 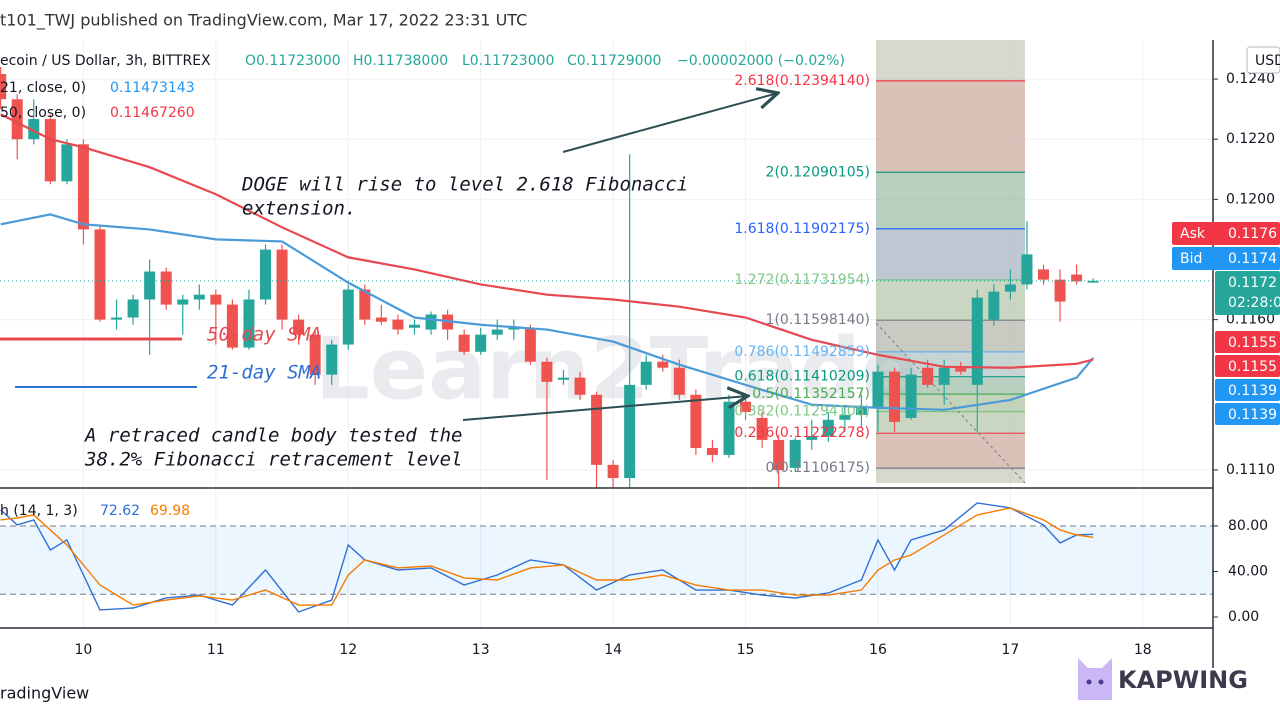 I want to click on fib-label: 0.382(0.11294106), so click(x=802, y=412).